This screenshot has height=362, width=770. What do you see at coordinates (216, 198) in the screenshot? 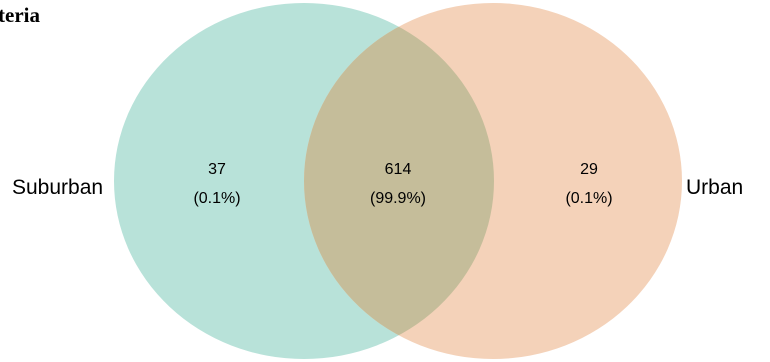
I see `left-only-percent: (0.1%)` at bounding box center [216, 198].